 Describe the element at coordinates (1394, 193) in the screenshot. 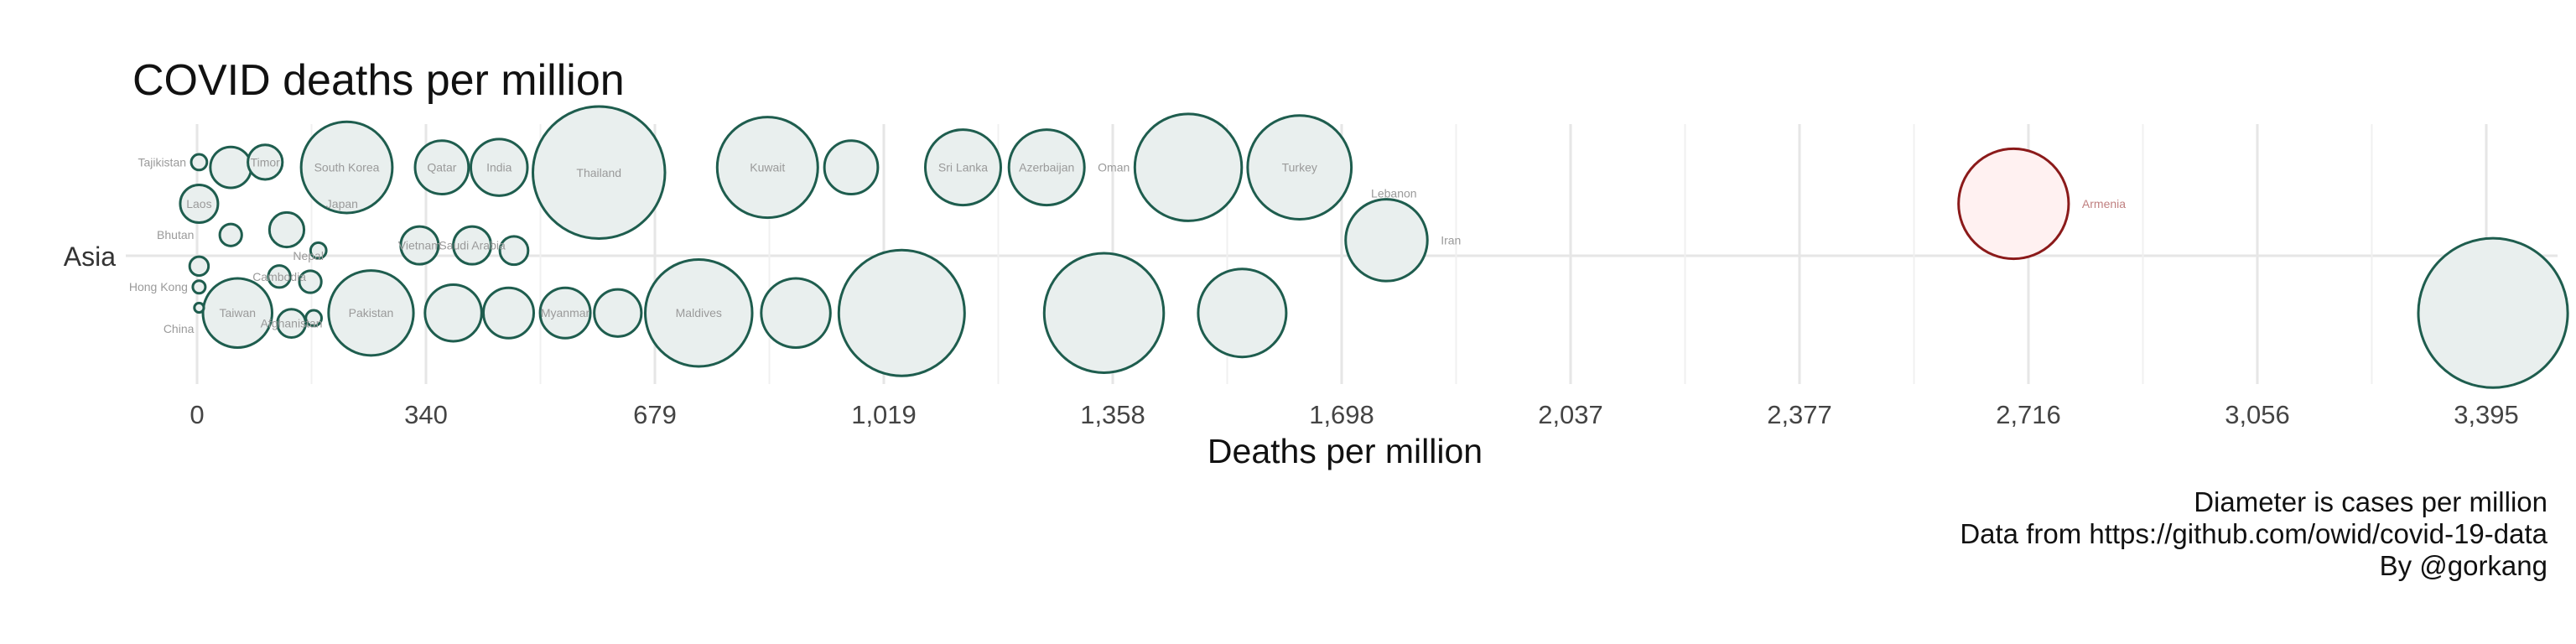

I see `bubble-label: Lebanon` at that location.